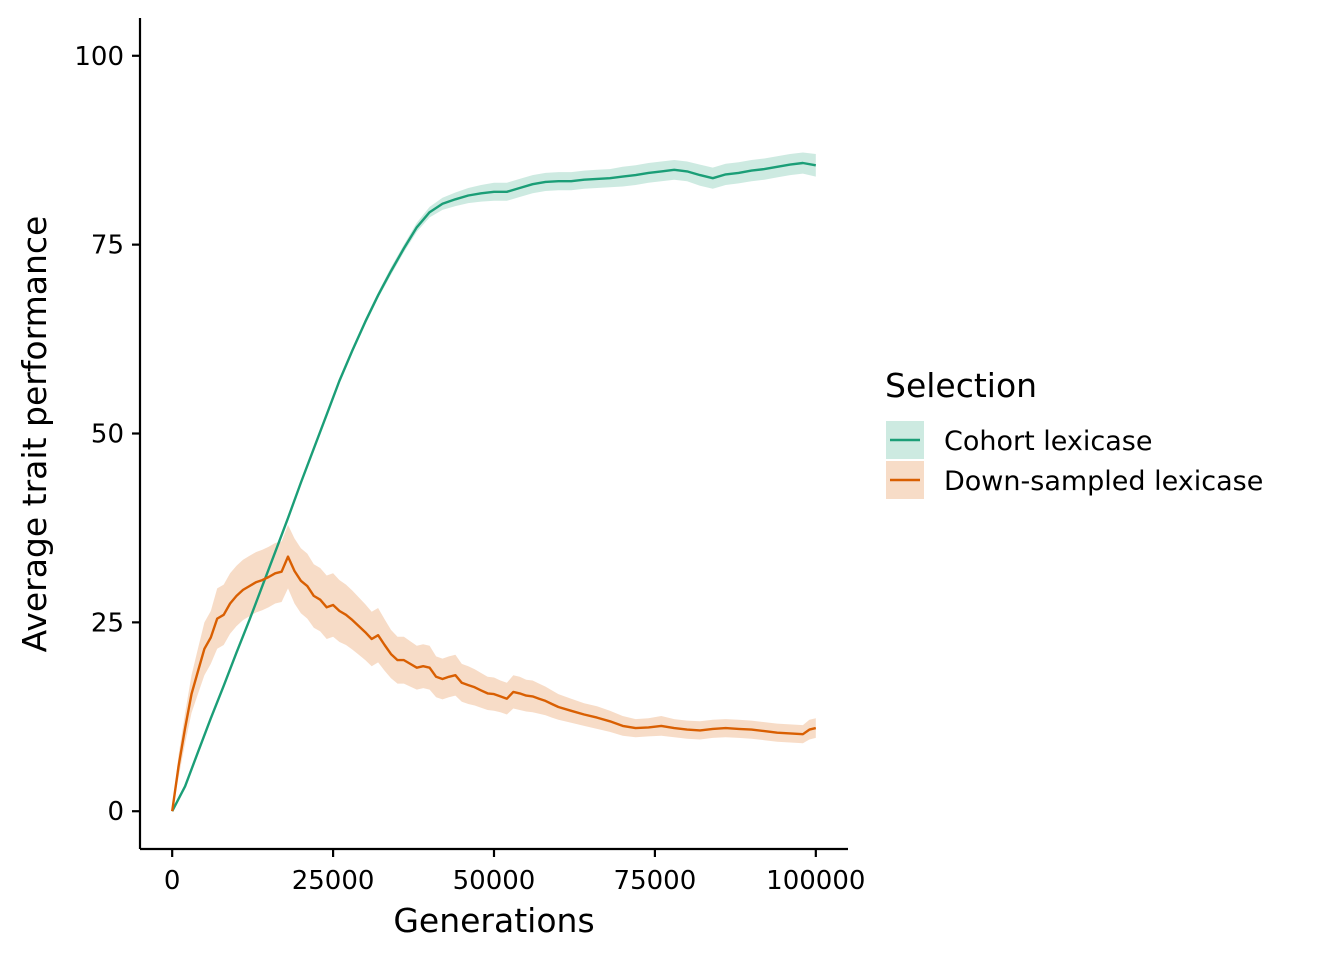  Describe the element at coordinates (494, 881) in the screenshot. I see `x-tick-label: 50000` at that location.